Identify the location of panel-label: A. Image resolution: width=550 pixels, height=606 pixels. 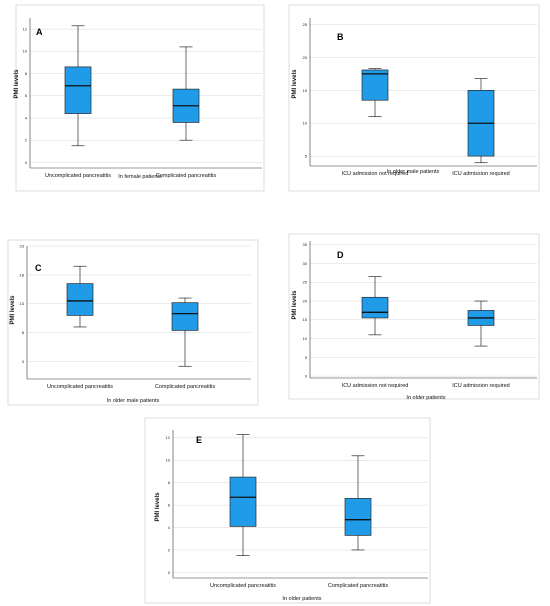
(39, 32).